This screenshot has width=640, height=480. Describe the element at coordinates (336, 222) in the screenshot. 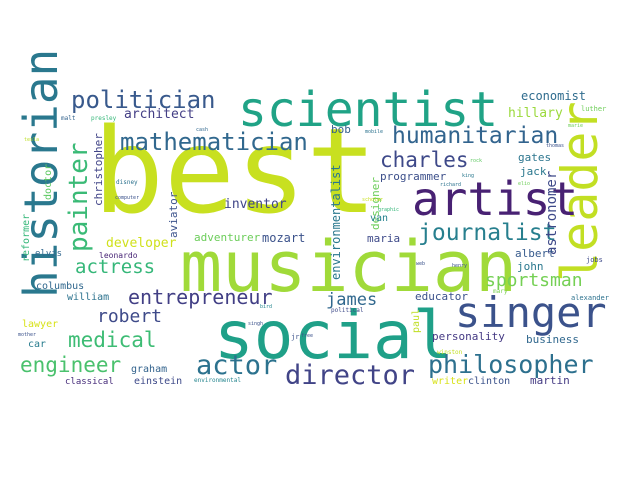

I see `word-environmentalist: environmentalist` at that location.